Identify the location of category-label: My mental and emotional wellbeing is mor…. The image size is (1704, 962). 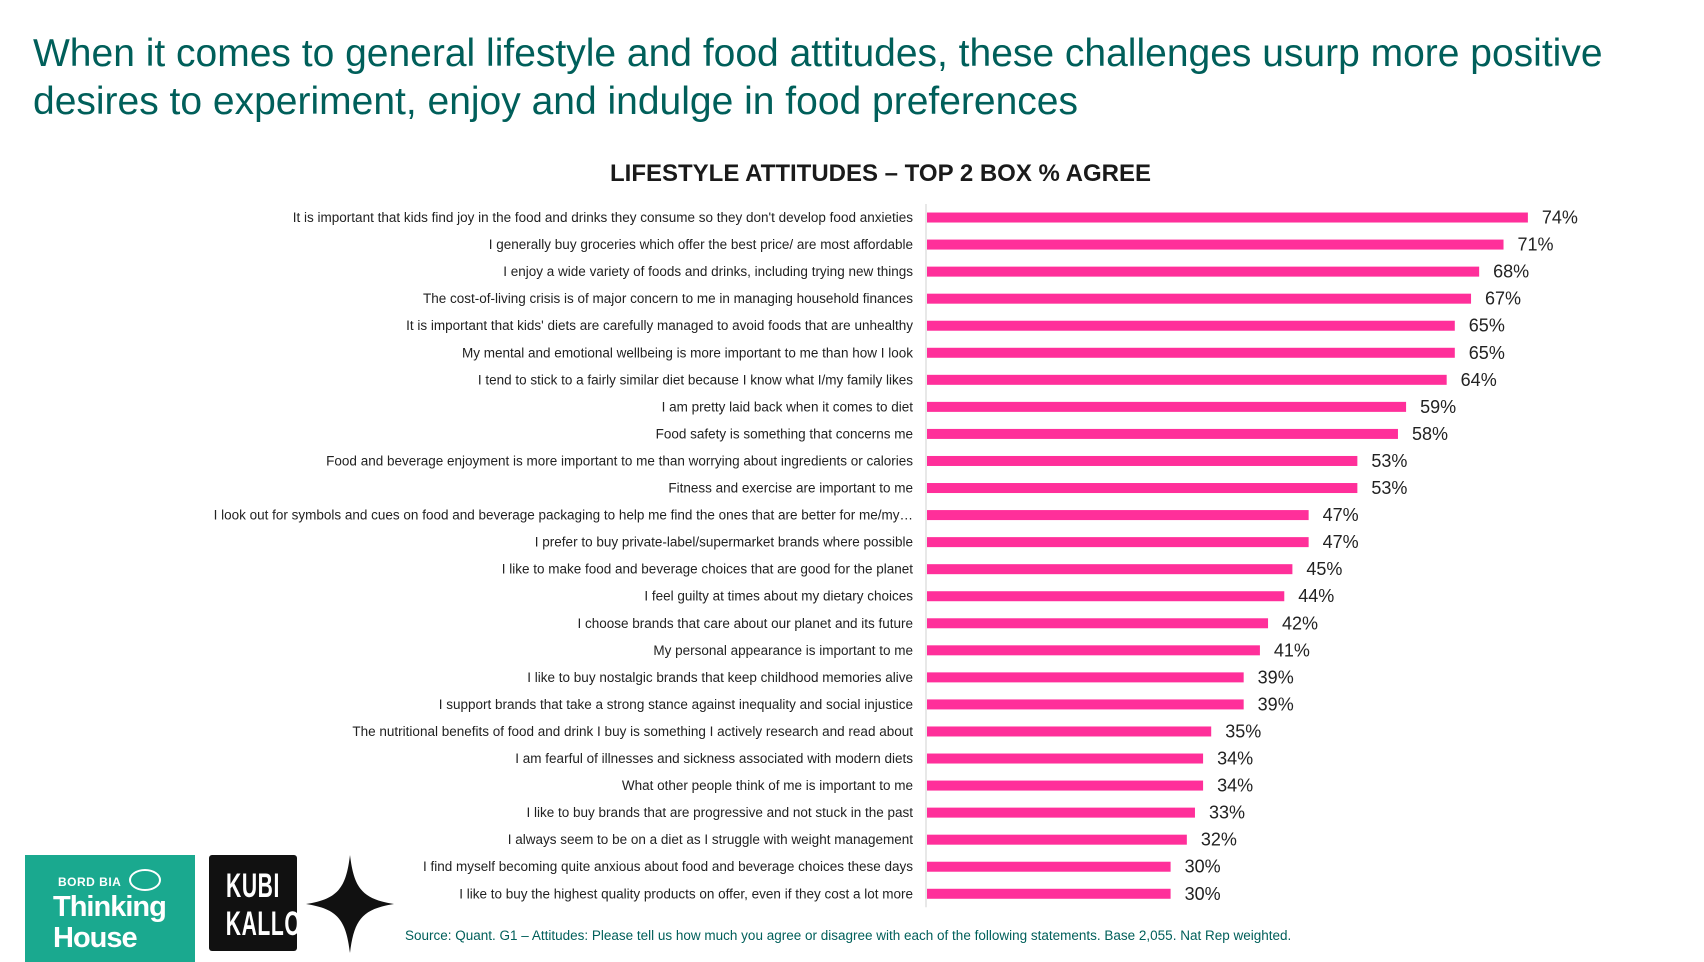
(687, 352).